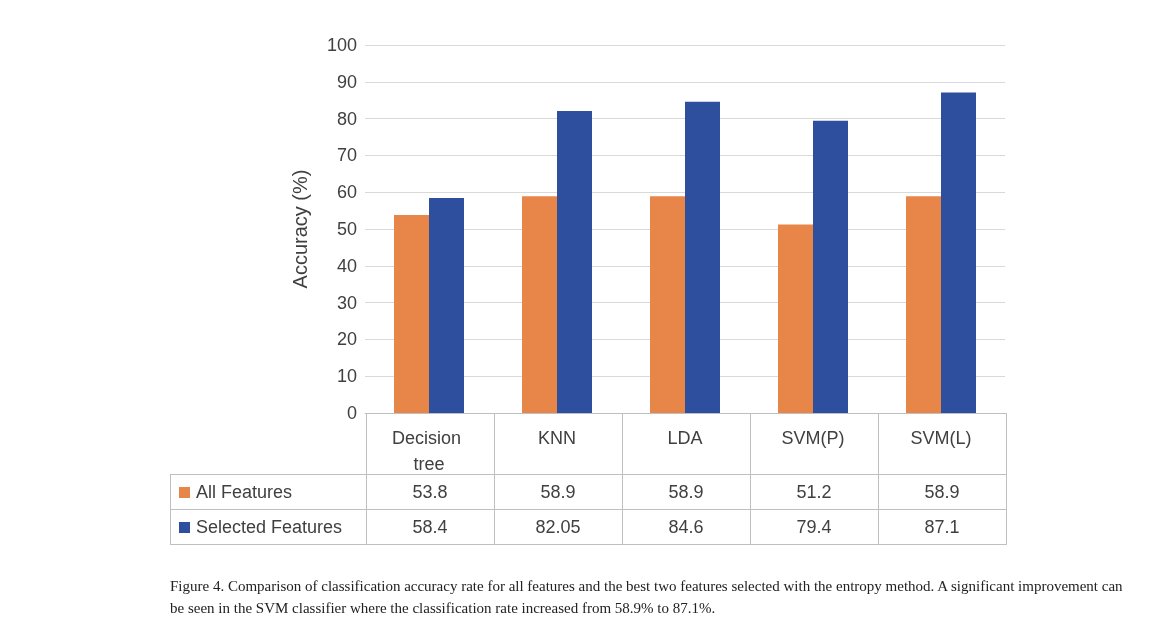  I want to click on data-label: 79.4, so click(814, 527).